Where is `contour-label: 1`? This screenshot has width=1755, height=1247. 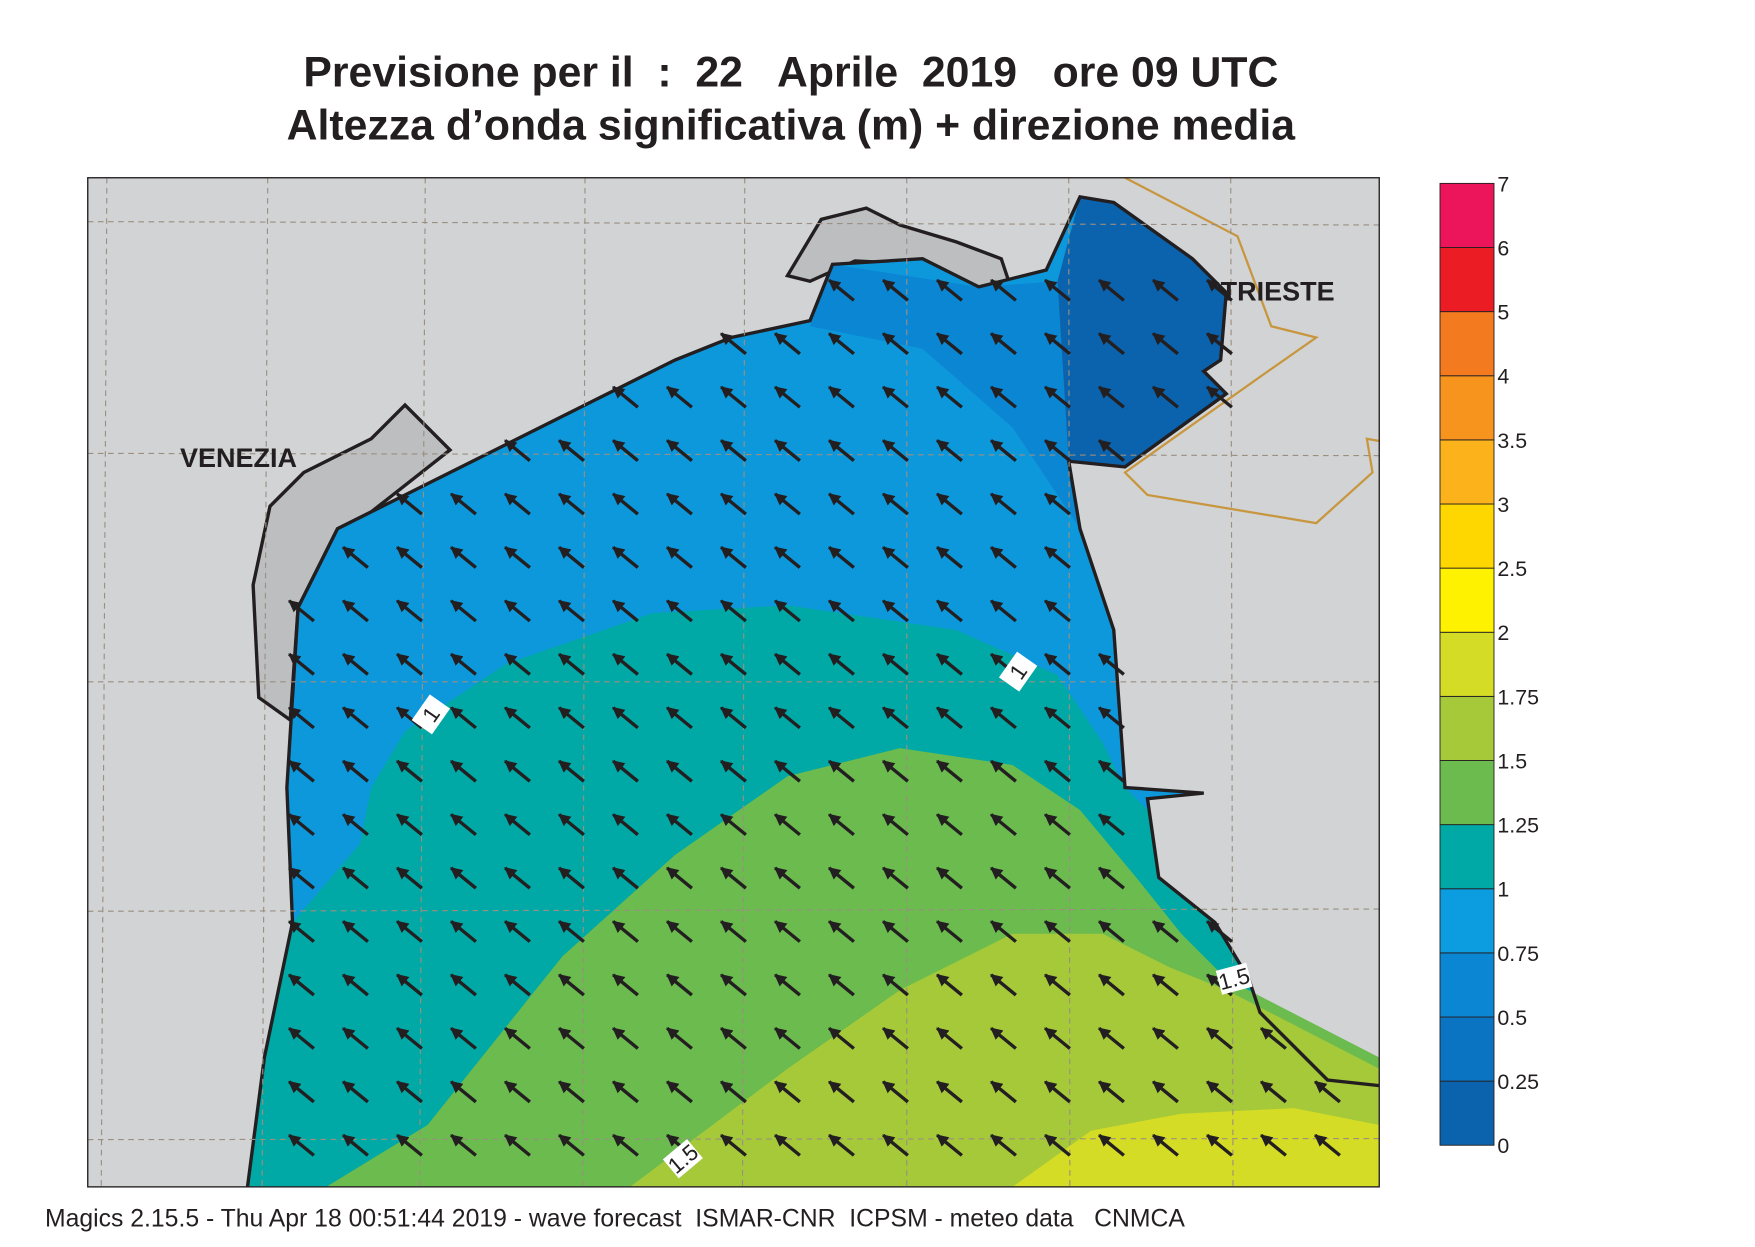 contour-label: 1 is located at coordinates (1018, 671).